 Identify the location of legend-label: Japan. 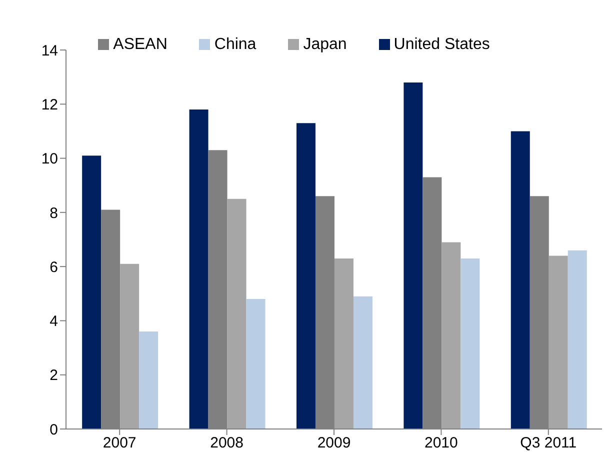
(325, 44).